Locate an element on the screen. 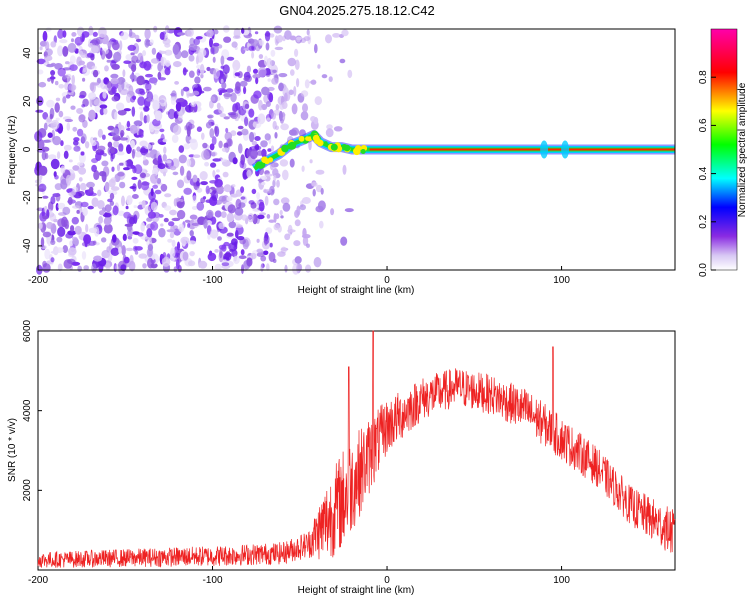 This screenshot has width=750, height=600. snr-x-tick-label: 0 is located at coordinates (387, 580).